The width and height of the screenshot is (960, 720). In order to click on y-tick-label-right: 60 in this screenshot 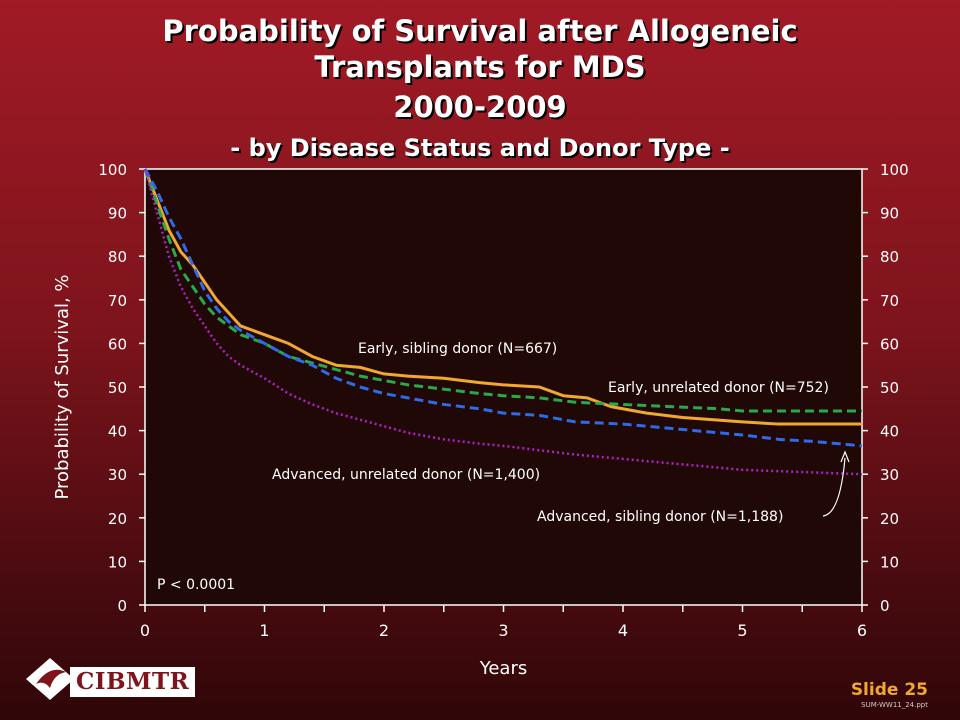, I will do `click(889, 344)`.